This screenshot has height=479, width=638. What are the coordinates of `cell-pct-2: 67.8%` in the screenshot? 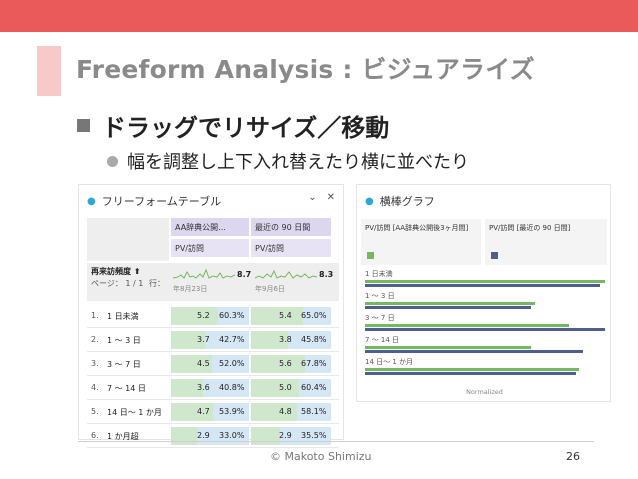 It's located at (314, 363).